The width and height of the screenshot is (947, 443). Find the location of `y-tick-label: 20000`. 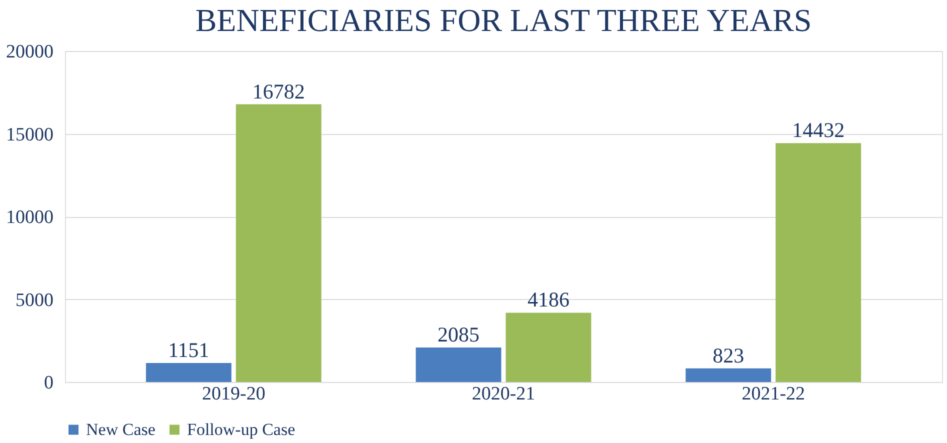

y-tick-label: 20000 is located at coordinates (30, 52).